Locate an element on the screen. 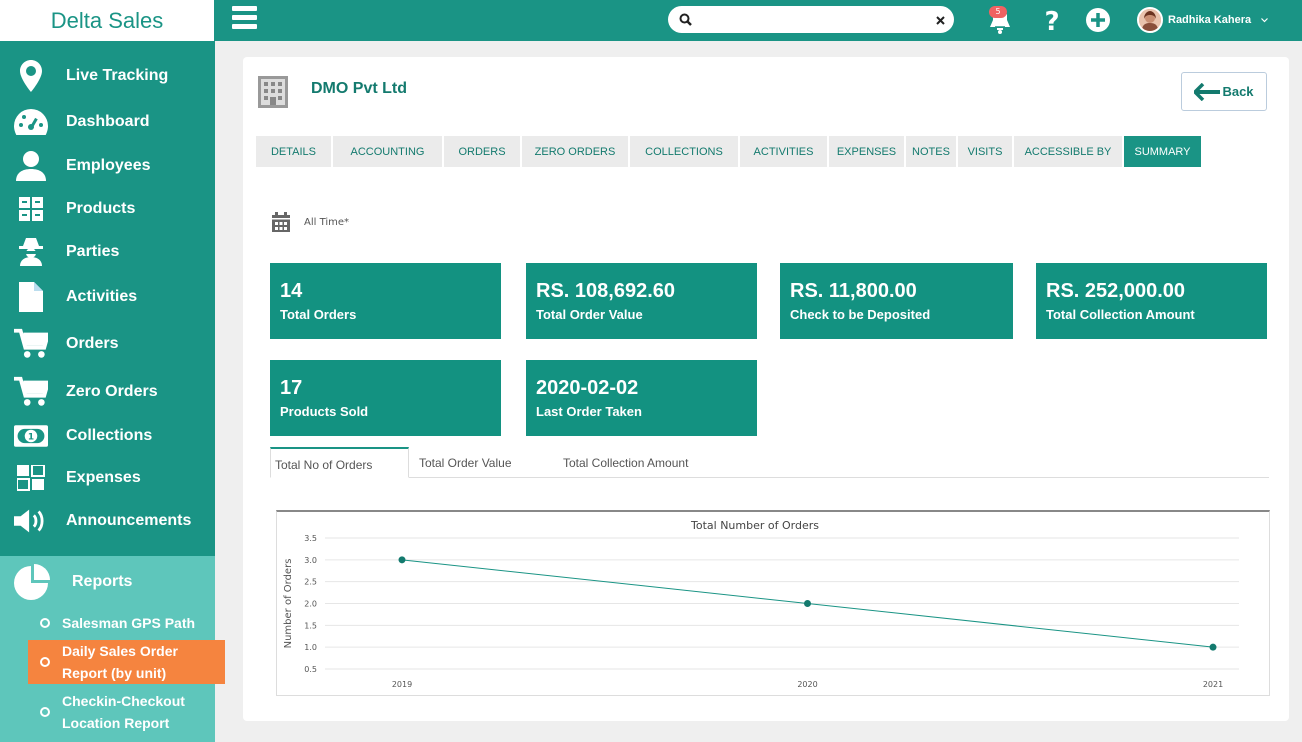 This screenshot has width=1302, height=742. help-icon: ? is located at coordinates (1052, 21).